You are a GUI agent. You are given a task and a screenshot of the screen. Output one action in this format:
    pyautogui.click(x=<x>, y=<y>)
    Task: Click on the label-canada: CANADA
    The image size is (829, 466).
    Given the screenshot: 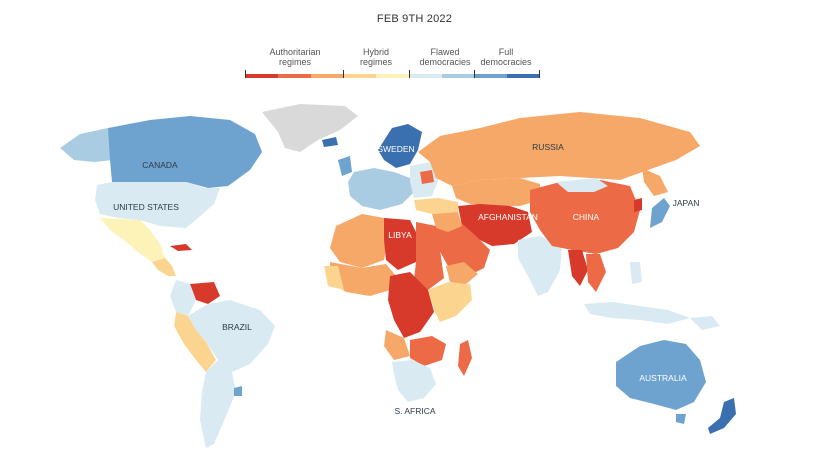 What is the action you would take?
    pyautogui.click(x=160, y=165)
    